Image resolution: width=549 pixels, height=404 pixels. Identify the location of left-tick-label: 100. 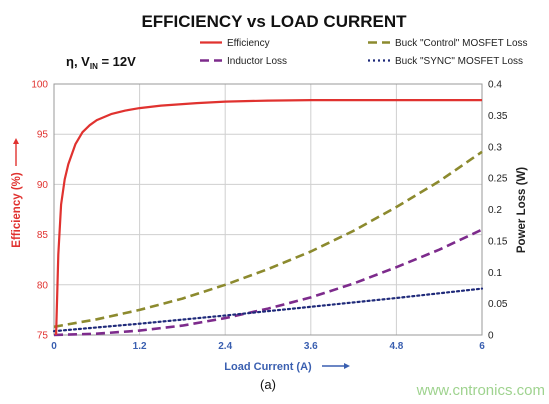
(39, 85).